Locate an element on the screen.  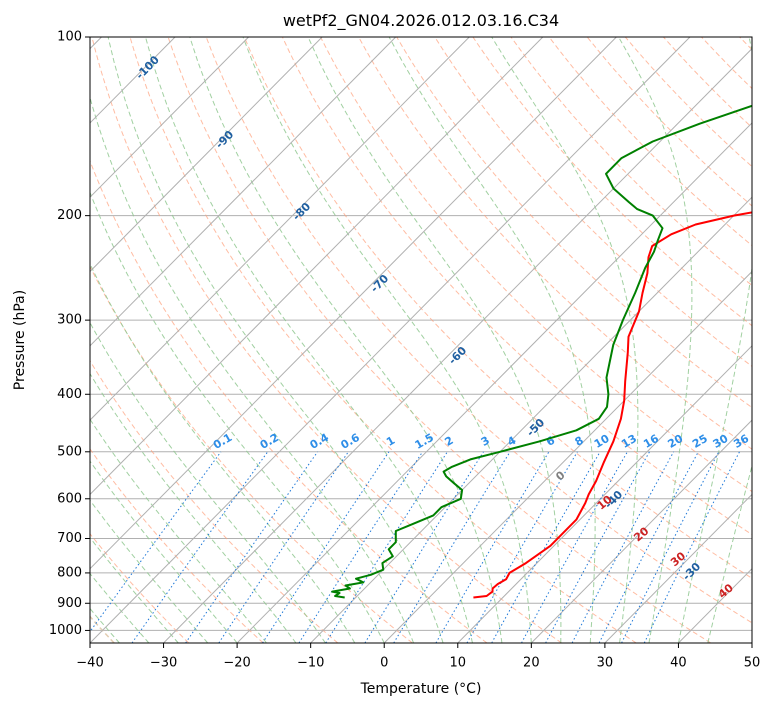
x-axis-title: Temperature (°C) is located at coordinates (421, 689).